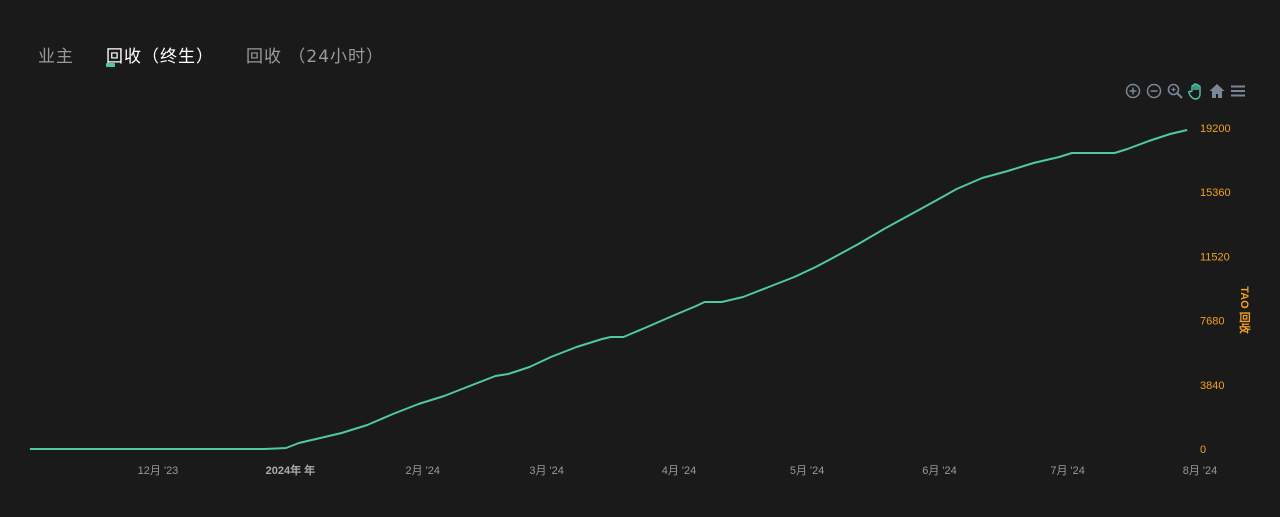 This screenshot has width=1280, height=517. Describe the element at coordinates (315, 57) in the screenshot. I see `tab-recycled-24h: 回收 （24小时）` at that location.